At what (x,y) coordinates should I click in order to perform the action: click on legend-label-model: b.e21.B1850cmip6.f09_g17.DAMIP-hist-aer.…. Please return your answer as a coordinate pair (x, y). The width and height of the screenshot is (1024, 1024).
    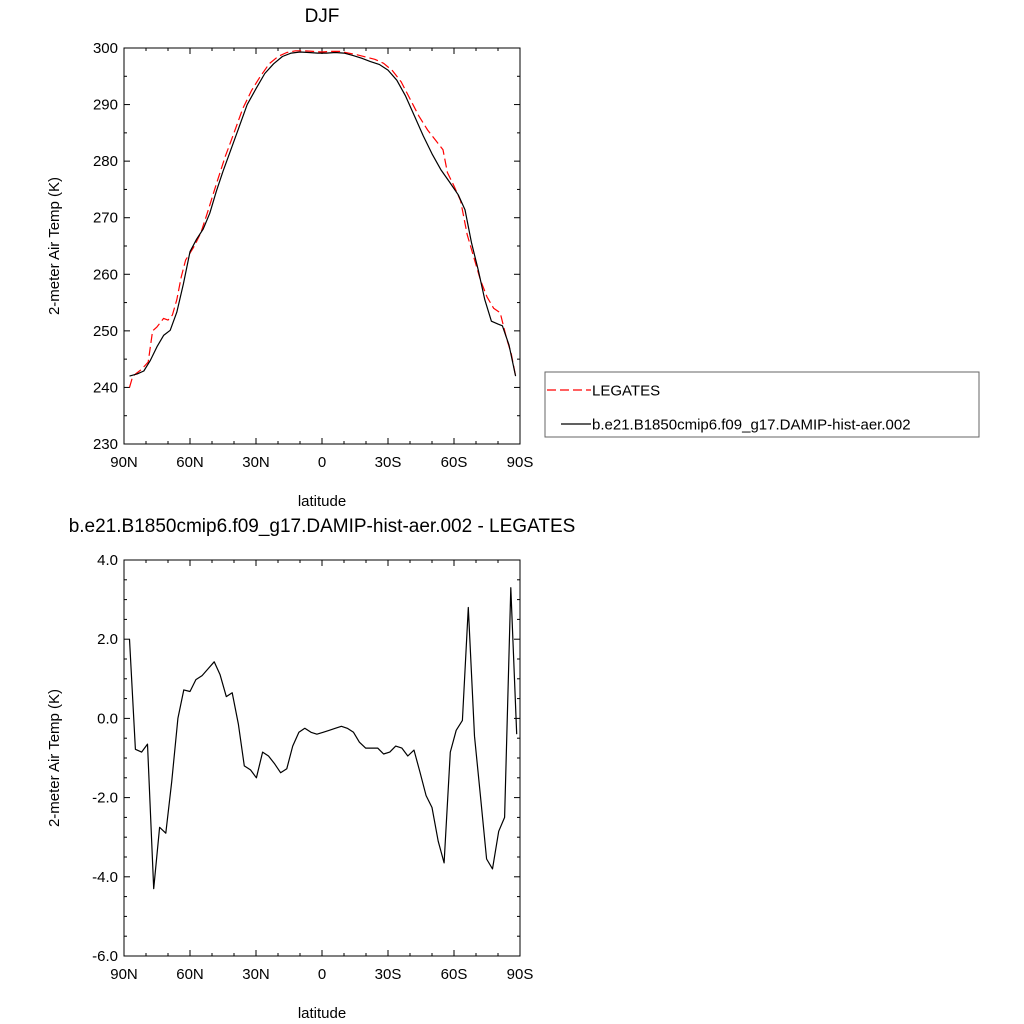
    Looking at the image, I should click on (751, 425).